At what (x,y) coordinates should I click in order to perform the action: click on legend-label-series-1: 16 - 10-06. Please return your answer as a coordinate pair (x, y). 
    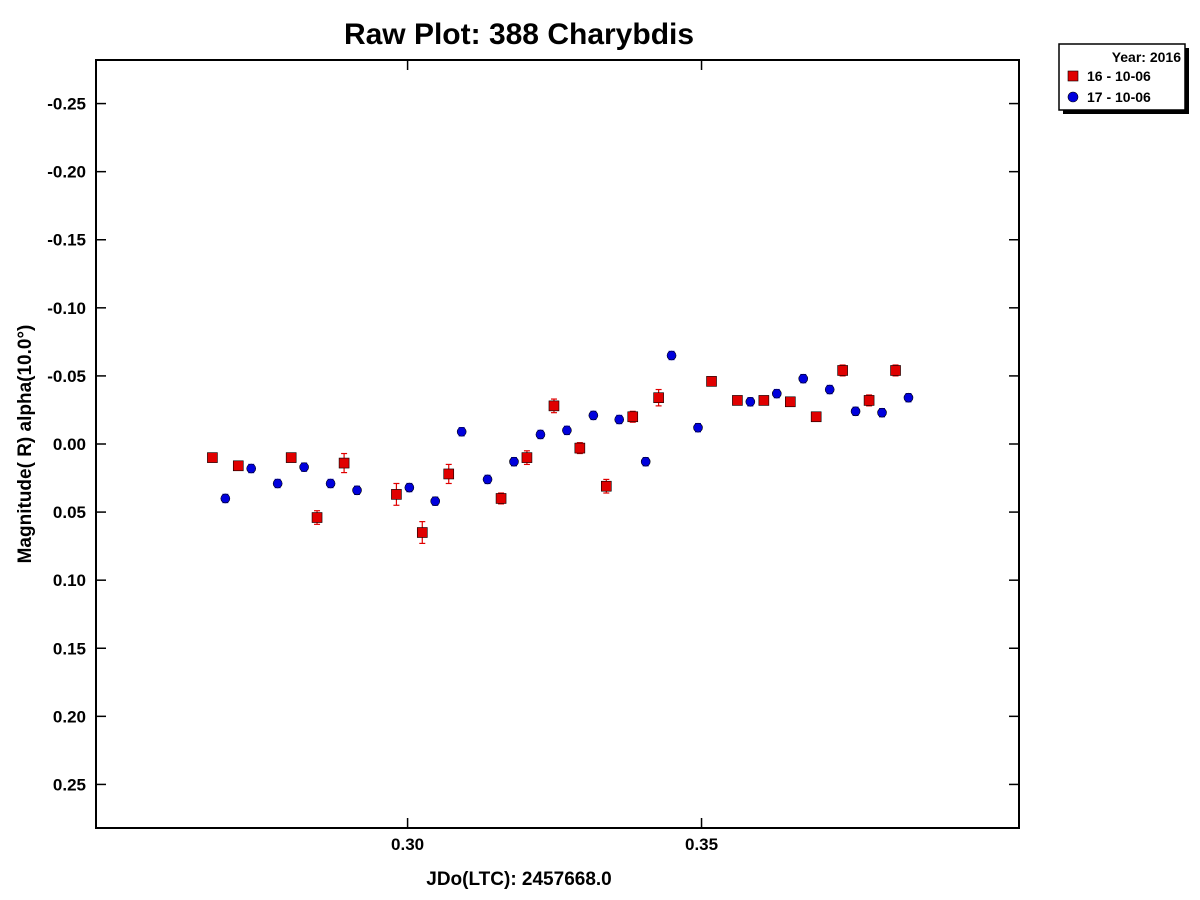
    Looking at the image, I should click on (1119, 76).